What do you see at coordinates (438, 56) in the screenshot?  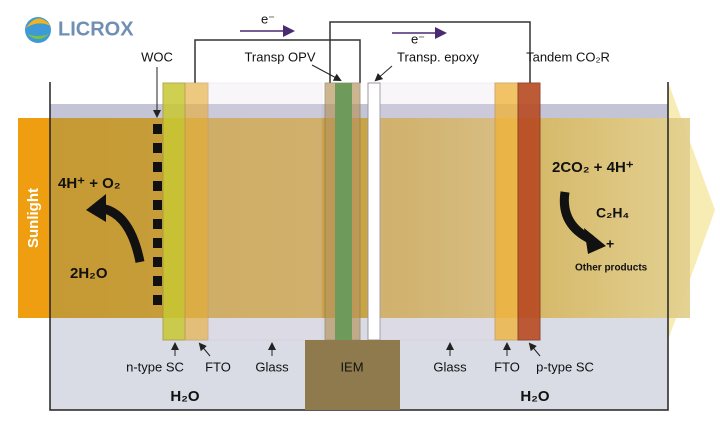 I see `label: Transp. epoxy` at bounding box center [438, 56].